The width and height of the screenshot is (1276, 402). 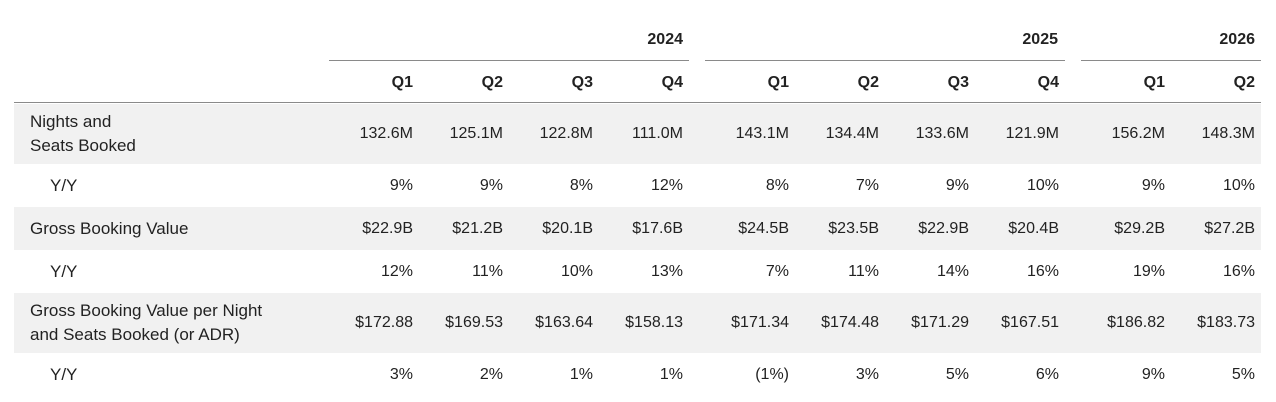 What do you see at coordinates (566, 133) in the screenshot?
I see `table-cell: 122.8M` at bounding box center [566, 133].